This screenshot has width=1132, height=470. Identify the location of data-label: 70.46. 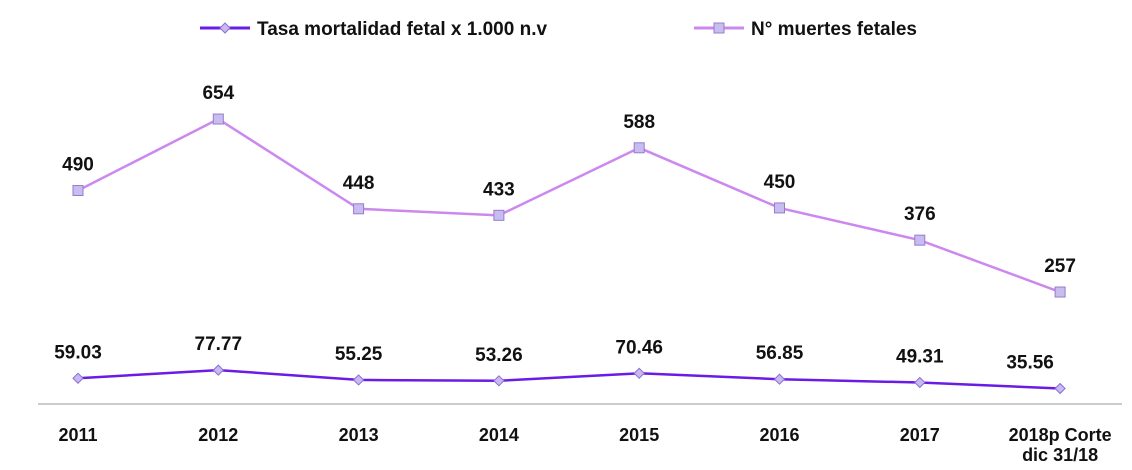
(639, 347).